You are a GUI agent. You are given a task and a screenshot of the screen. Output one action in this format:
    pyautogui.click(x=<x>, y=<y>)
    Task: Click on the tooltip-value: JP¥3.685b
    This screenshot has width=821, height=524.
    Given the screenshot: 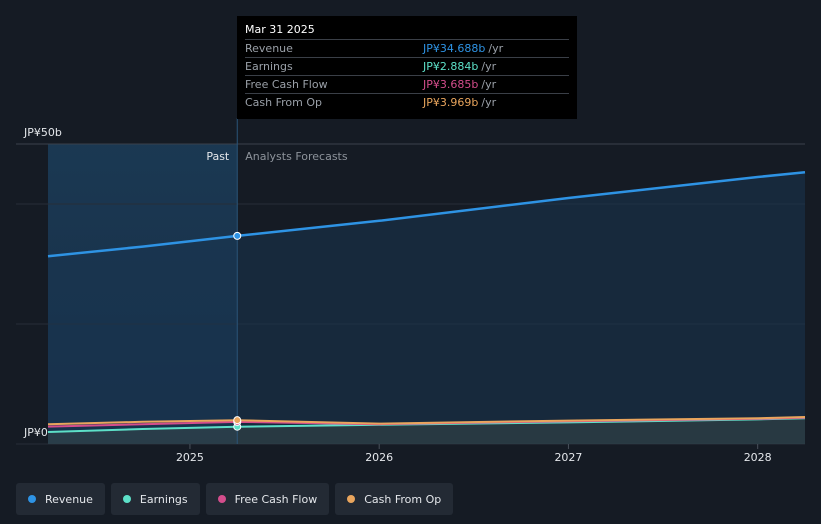 What is the action you would take?
    pyautogui.click(x=451, y=84)
    